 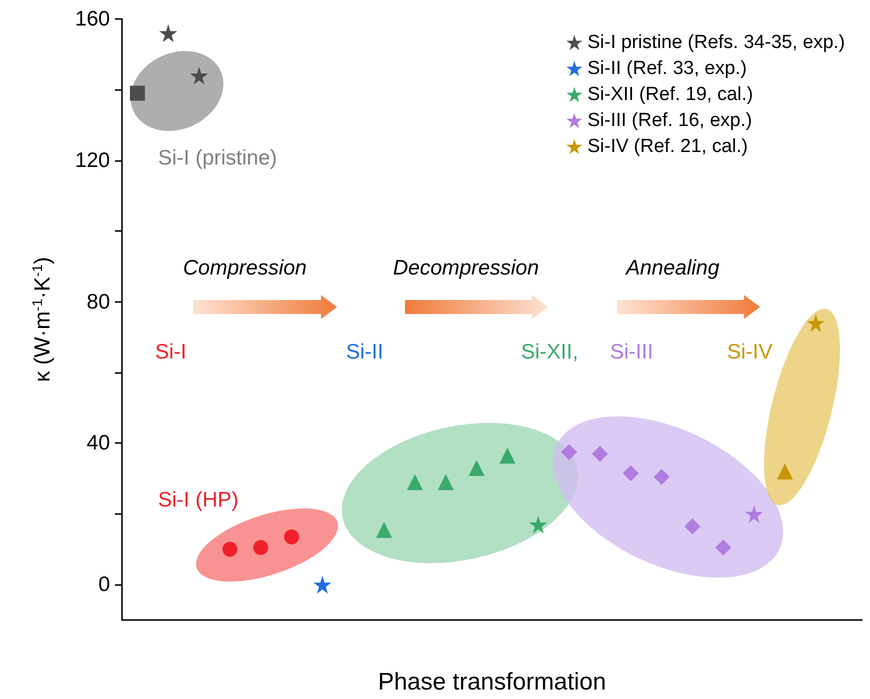 I want to click on y-tick-label: 40, so click(x=98, y=443).